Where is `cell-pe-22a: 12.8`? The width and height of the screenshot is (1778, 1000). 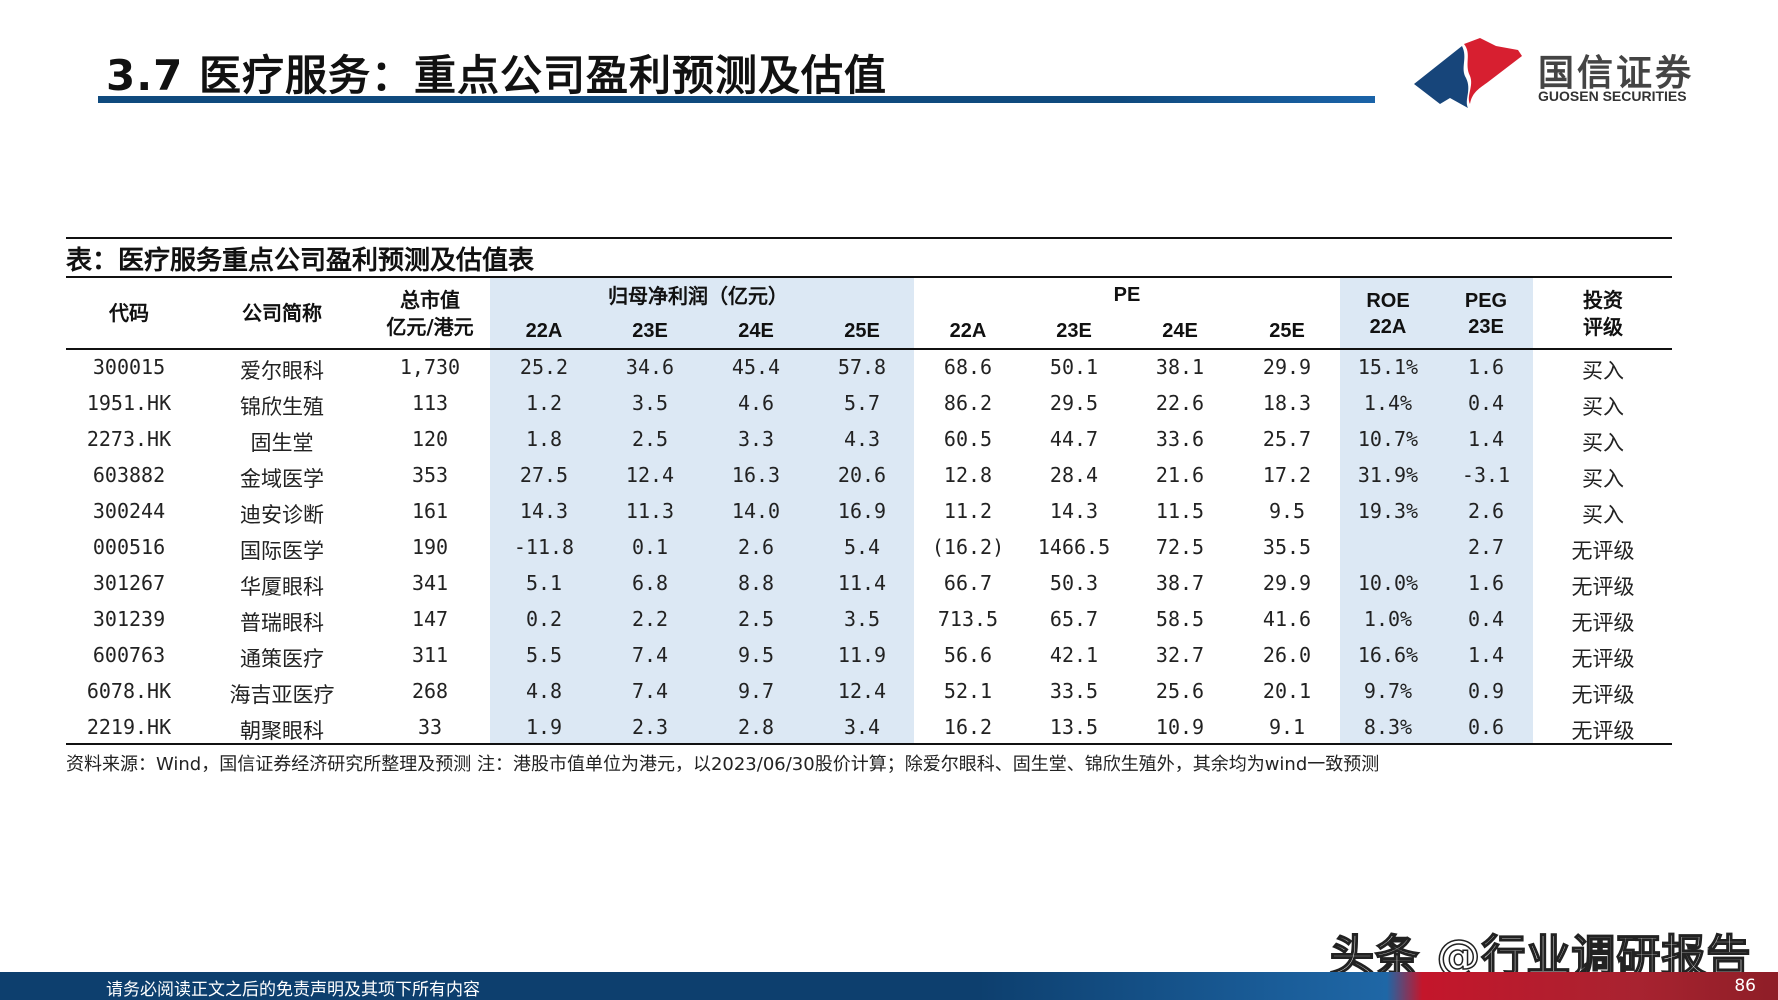
cell-pe-22a: 12.8 is located at coordinates (968, 475).